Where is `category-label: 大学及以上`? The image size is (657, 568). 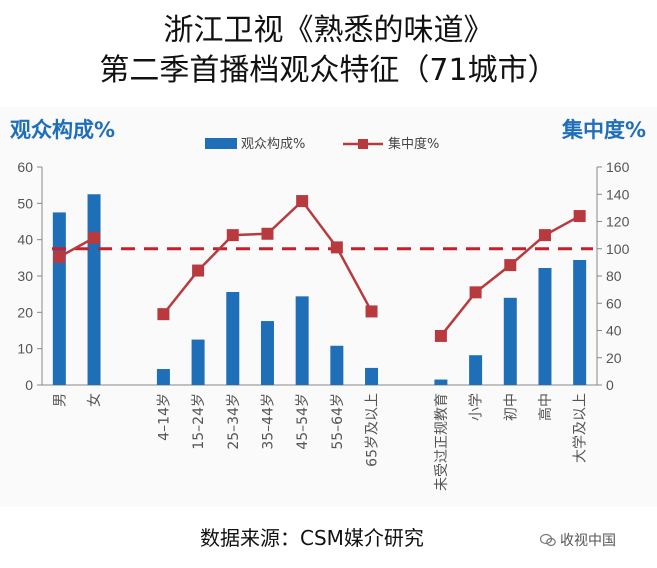 category-label: 大学及以上 is located at coordinates (581, 428).